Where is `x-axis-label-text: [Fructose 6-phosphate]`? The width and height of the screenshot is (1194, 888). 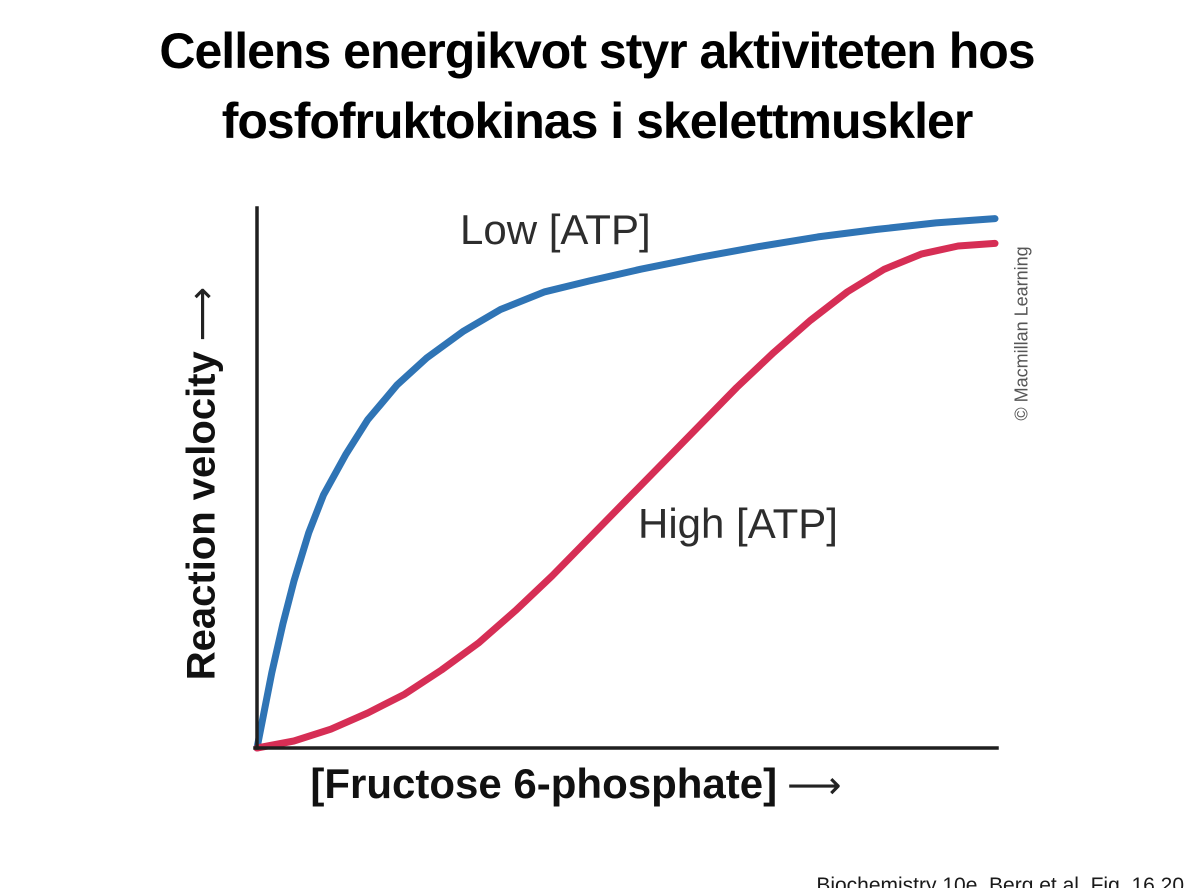
x-axis-label-text: [Fructose 6-phosphate] is located at coordinates (544, 783).